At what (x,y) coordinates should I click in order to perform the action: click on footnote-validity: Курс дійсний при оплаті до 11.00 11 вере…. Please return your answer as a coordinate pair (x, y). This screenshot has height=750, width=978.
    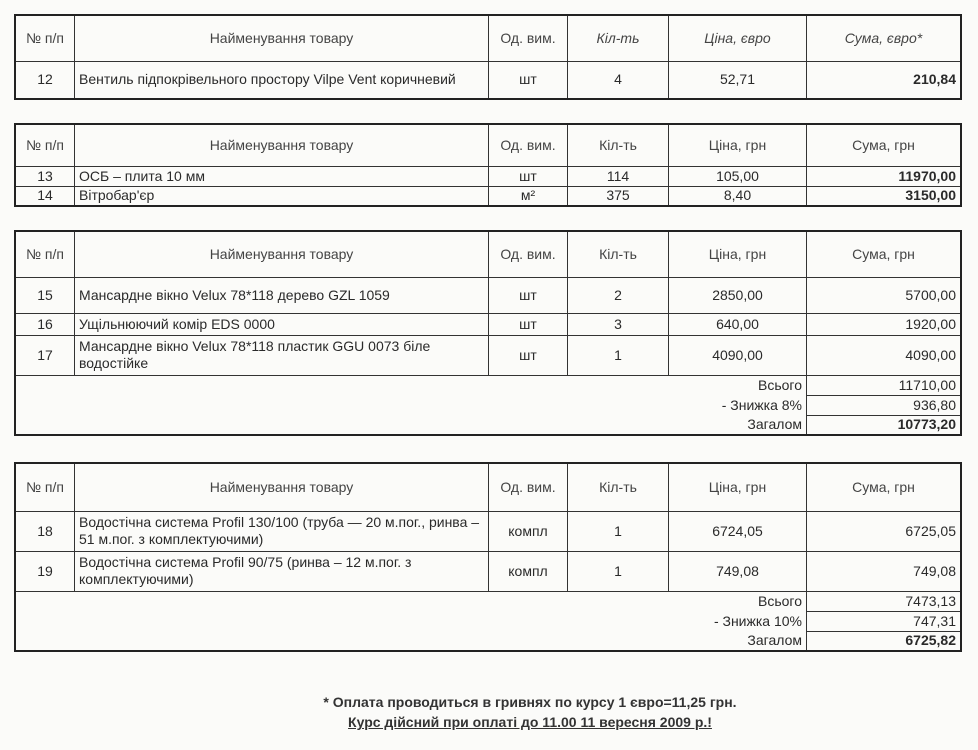
    Looking at the image, I should click on (530, 722).